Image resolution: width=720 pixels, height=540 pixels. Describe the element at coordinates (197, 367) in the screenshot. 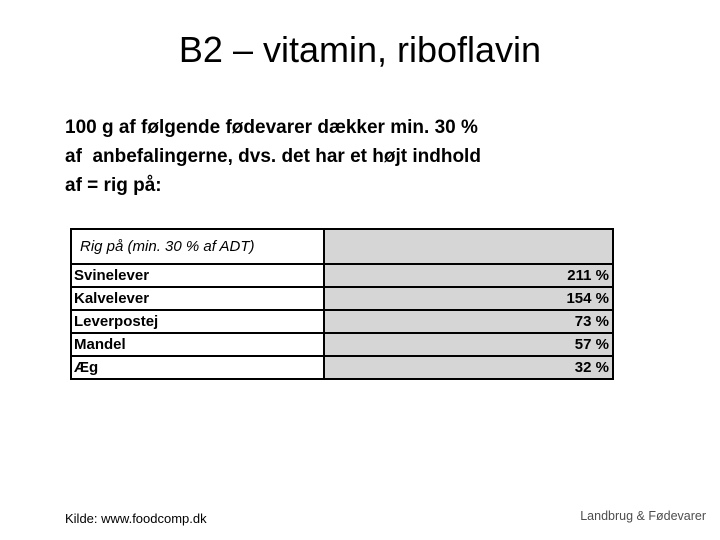

I see `food-name-cell: Æg` at that location.